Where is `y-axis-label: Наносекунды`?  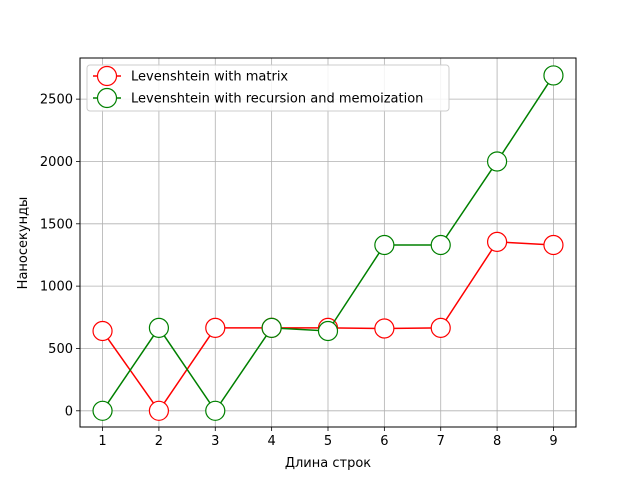
y-axis-label: Наносекунды is located at coordinates (23, 243).